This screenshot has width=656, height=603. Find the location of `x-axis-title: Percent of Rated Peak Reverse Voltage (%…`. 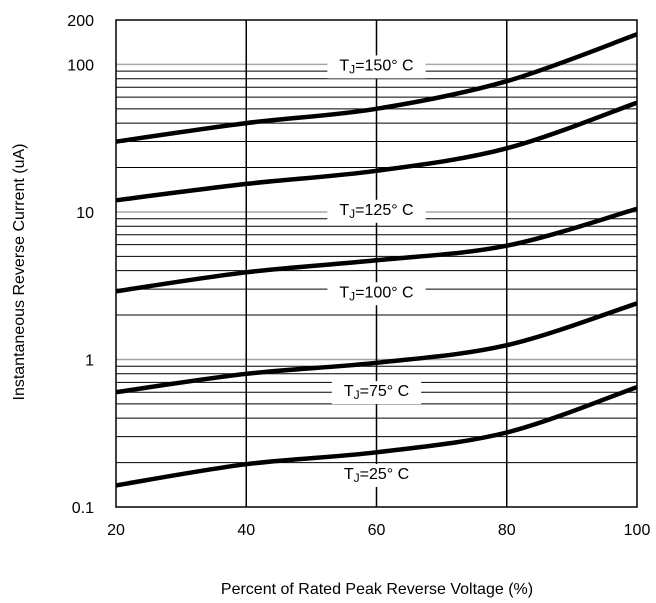

x-axis-title: Percent of Rated Peak Reverse Voltage (%… is located at coordinates (377, 589).